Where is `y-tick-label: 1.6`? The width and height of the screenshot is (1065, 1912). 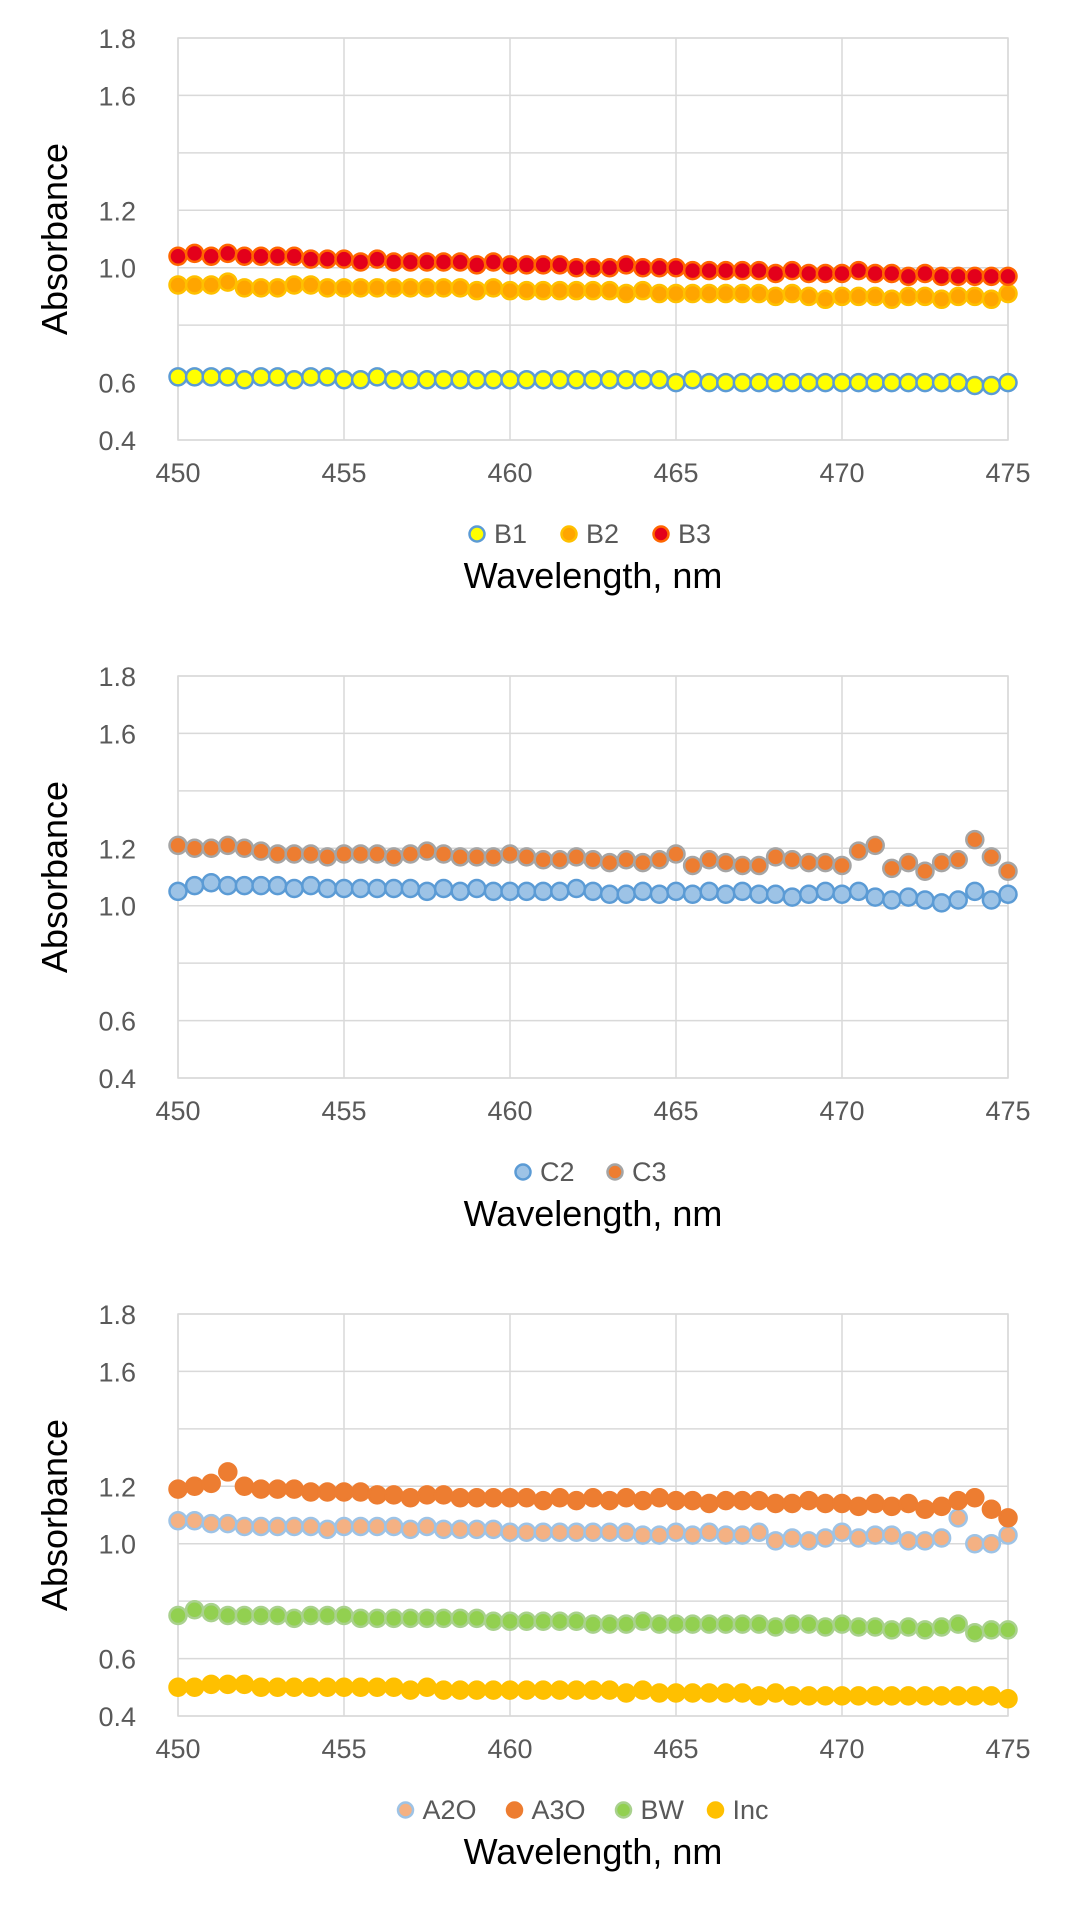 y-tick-label: 1.6 is located at coordinates (117, 1372).